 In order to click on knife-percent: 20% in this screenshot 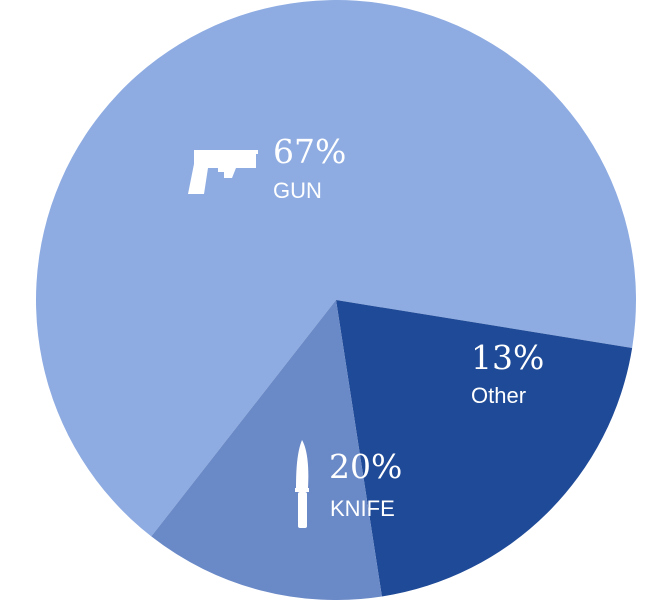, I will do `click(365, 466)`.